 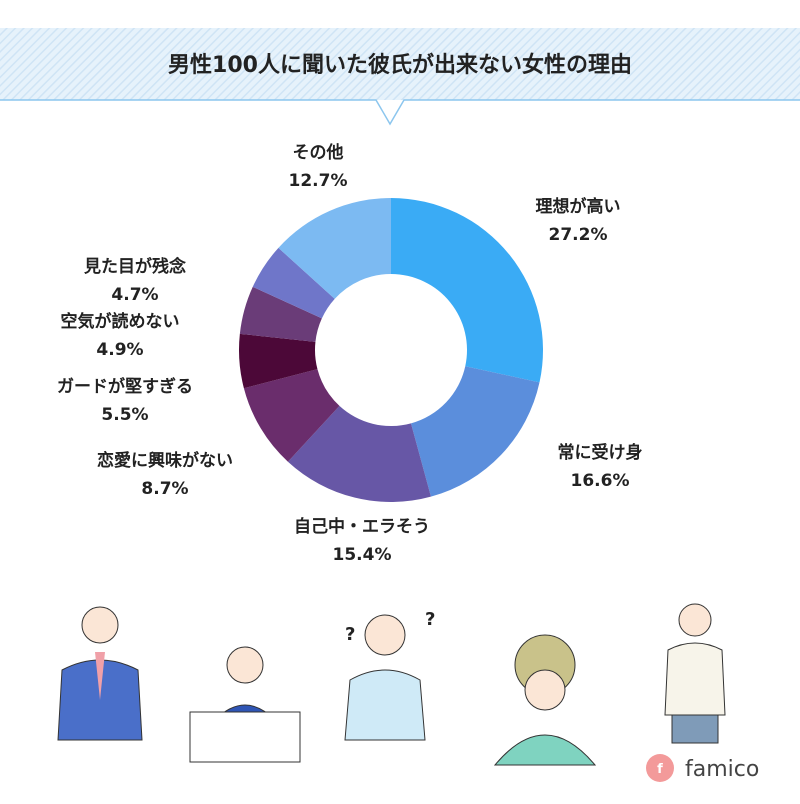 What do you see at coordinates (600, 481) in the screenshot?
I see `value-label: 16.6%` at bounding box center [600, 481].